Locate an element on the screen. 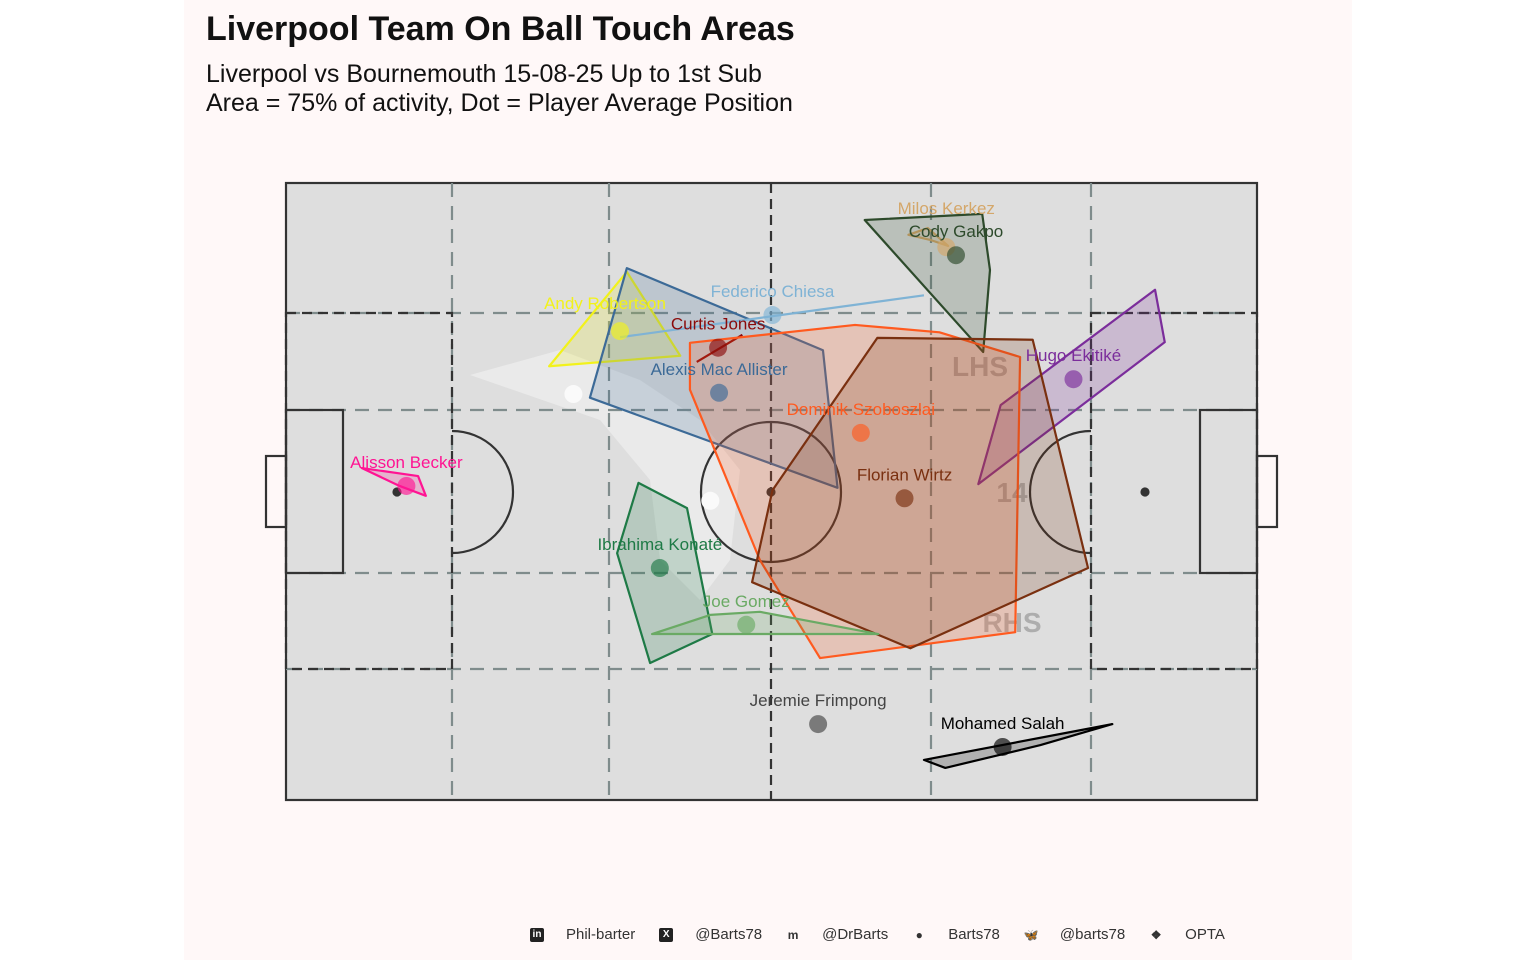 This screenshot has width=1536, height=960. area-mohamed-salah is located at coordinates (1018, 746).